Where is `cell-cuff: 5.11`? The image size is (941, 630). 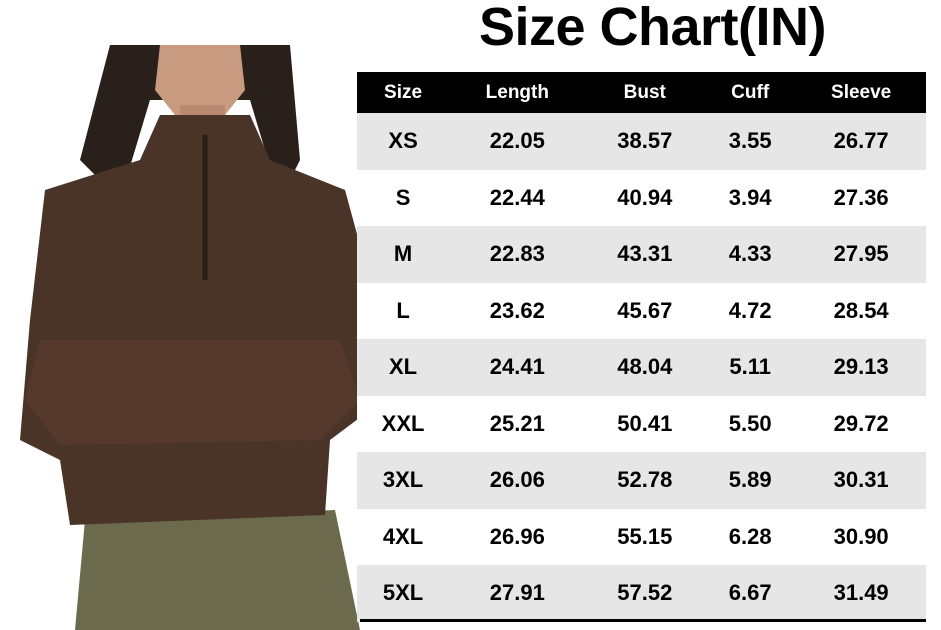 cell-cuff: 5.11 is located at coordinates (750, 367).